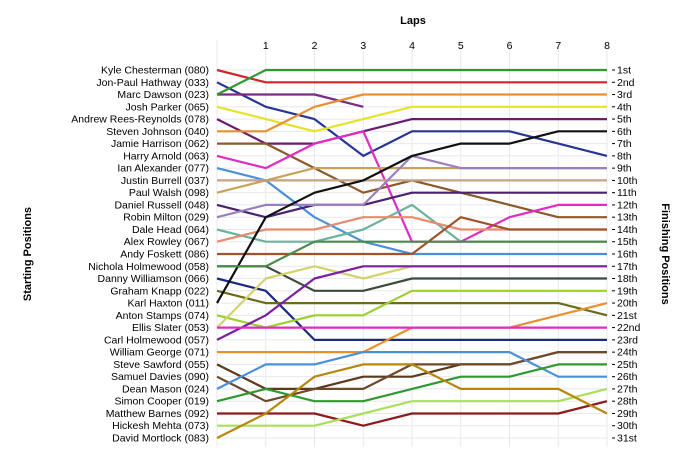  I want to click on starting-driver-label: Simon Cooper (019), so click(161, 402).